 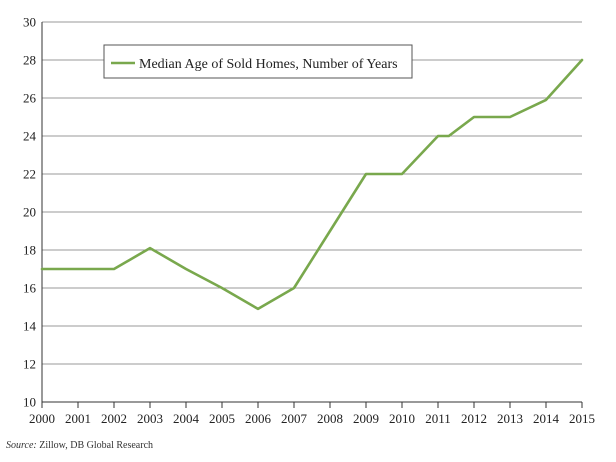 What do you see at coordinates (29, 250) in the screenshot?
I see `y-tick-label: 18` at bounding box center [29, 250].